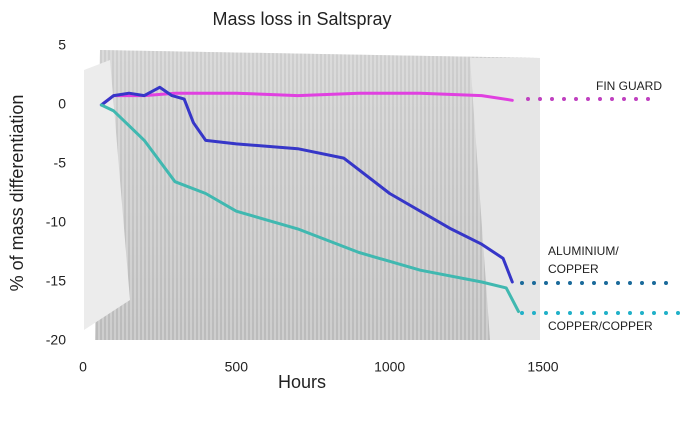 Image resolution: width=687 pixels, height=421 pixels. What do you see at coordinates (573, 269) in the screenshot?
I see `annotation: COPPER` at bounding box center [573, 269].